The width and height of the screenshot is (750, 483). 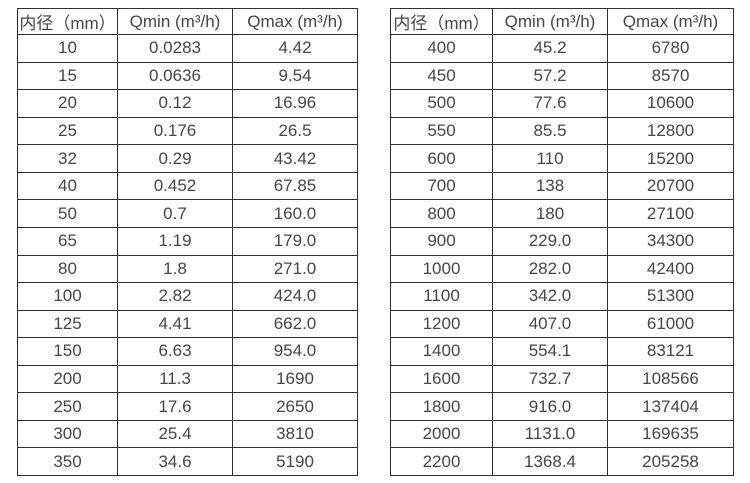 What do you see at coordinates (67, 351) in the screenshot?
I see `table-cell: 150` at bounding box center [67, 351].